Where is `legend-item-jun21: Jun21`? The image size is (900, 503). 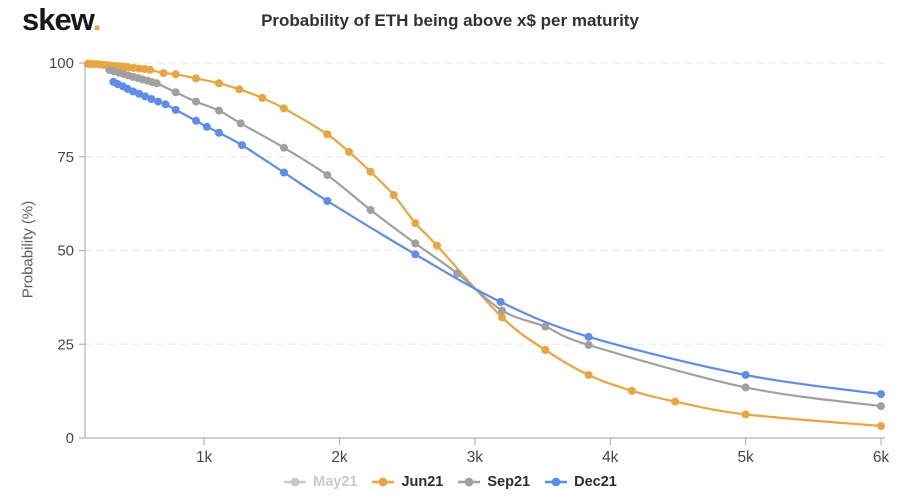
legend-item-jun21: Jun21 is located at coordinates (407, 482).